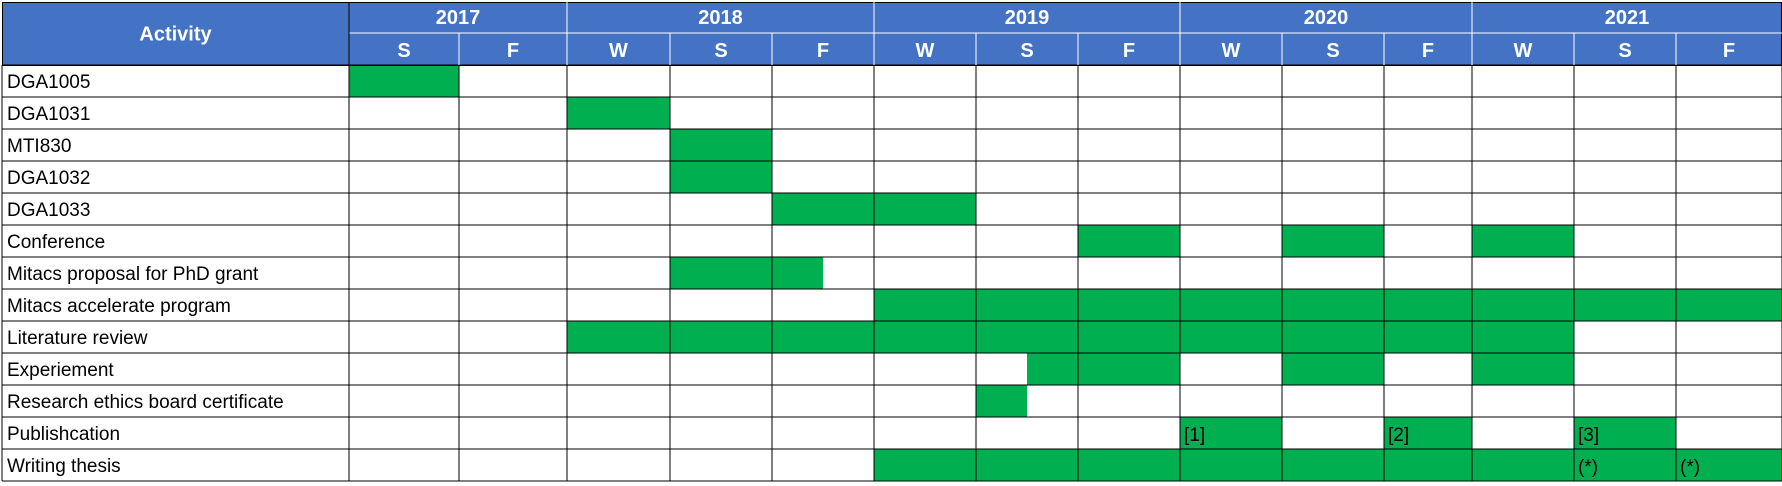  Describe the element at coordinates (1194, 435) in the screenshot. I see `segment-note: [1]` at that location.